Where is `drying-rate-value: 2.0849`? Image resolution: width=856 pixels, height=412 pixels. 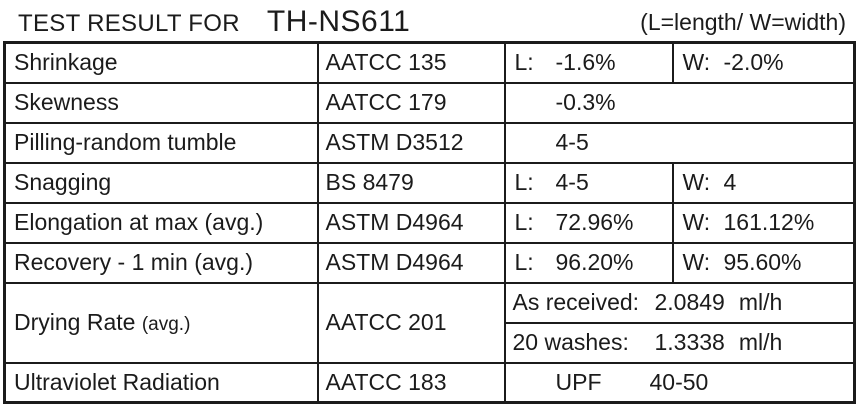 drying-rate-value: 2.0849 is located at coordinates (689, 302).